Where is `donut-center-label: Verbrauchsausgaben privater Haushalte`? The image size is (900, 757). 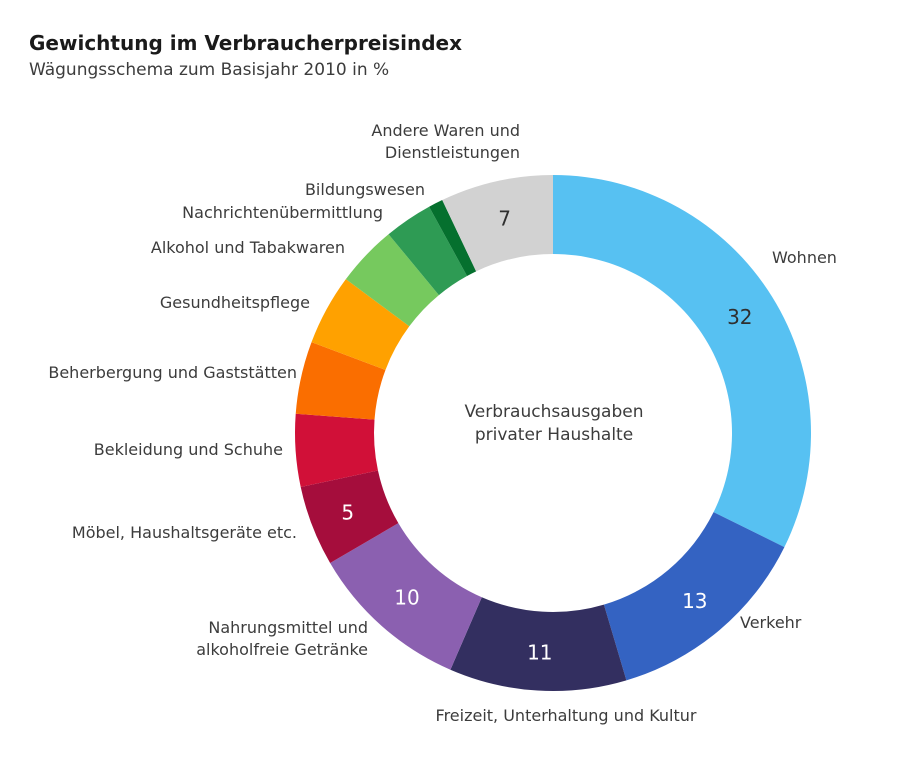
donut-center-label: Verbrauchsausgaben privater Haushalte is located at coordinates (554, 424).